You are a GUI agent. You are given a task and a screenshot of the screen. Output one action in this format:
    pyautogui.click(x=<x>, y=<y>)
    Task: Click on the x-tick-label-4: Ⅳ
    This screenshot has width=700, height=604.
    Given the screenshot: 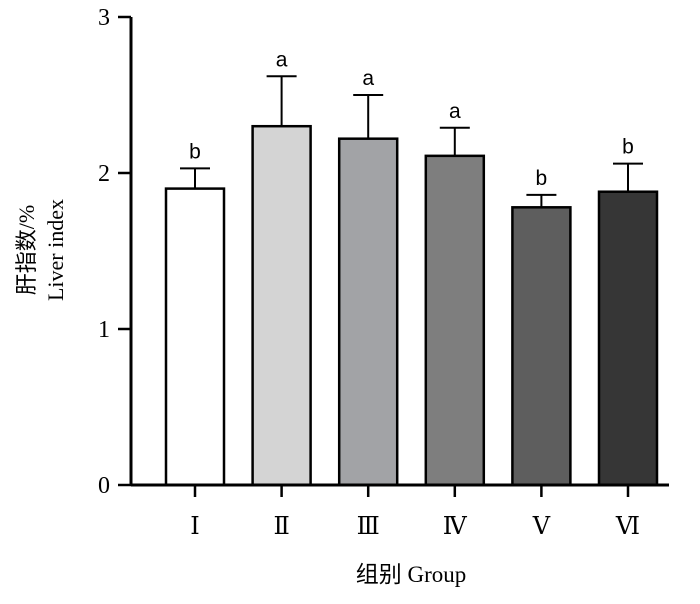 What is the action you would take?
    pyautogui.click(x=455, y=527)
    